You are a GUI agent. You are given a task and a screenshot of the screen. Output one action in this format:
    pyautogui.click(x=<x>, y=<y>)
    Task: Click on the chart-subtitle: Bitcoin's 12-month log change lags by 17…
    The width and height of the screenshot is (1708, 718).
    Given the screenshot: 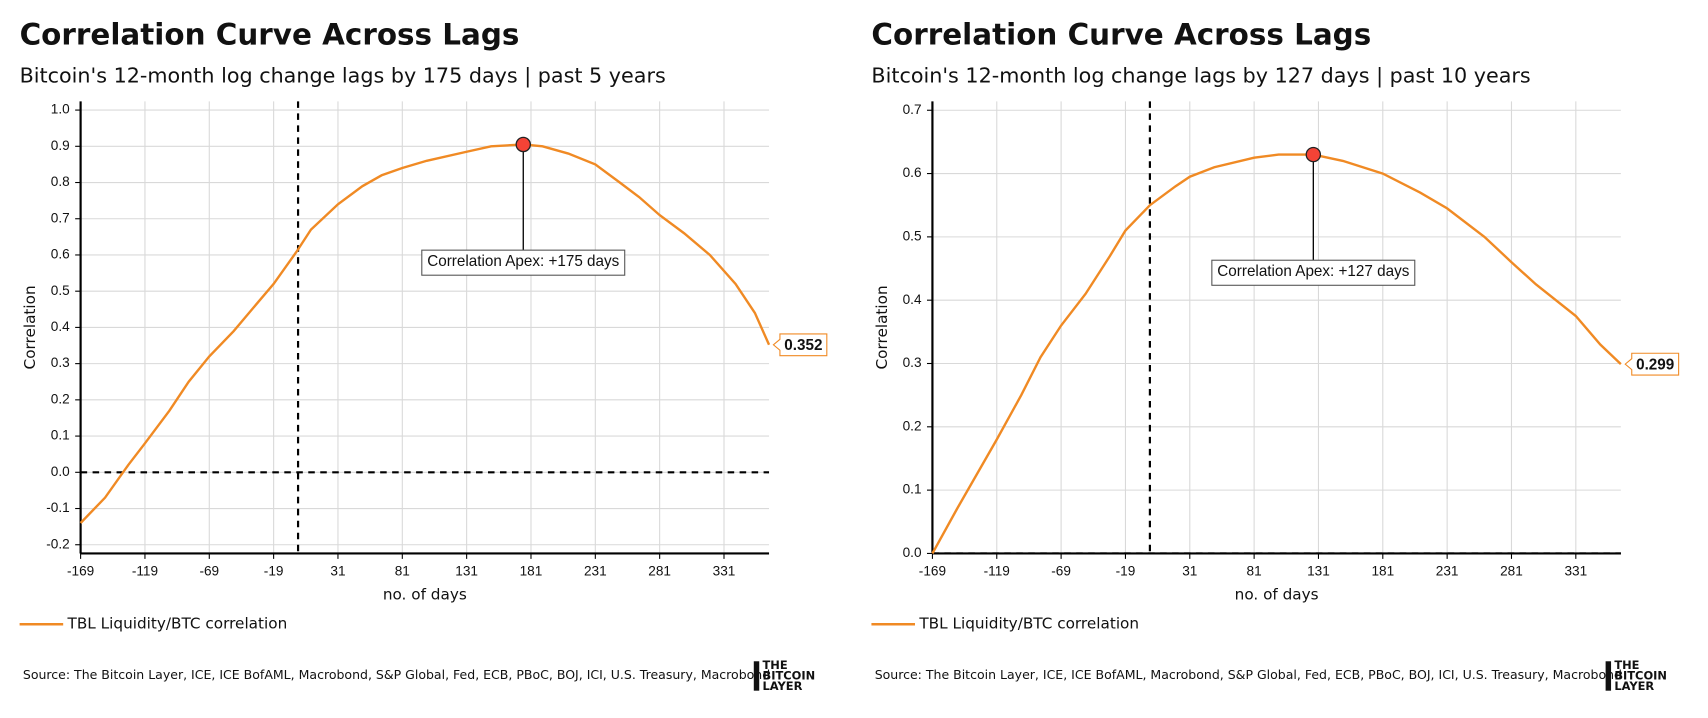 What is the action you would take?
    pyautogui.click(x=343, y=75)
    